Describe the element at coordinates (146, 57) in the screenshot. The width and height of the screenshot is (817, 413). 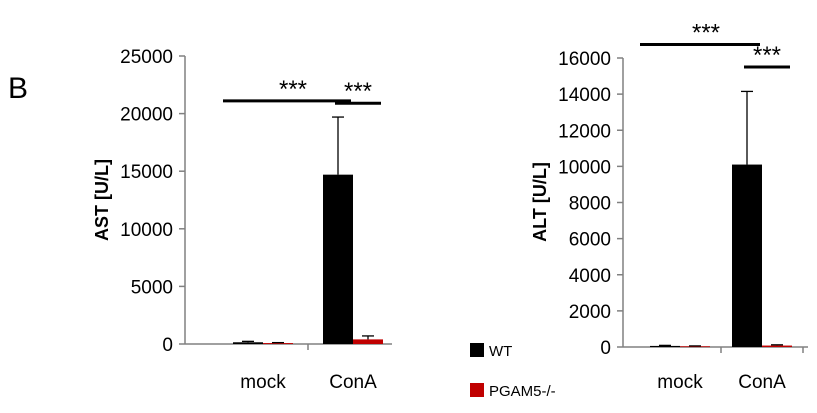
I see `y-tick-label: 25000` at that location.